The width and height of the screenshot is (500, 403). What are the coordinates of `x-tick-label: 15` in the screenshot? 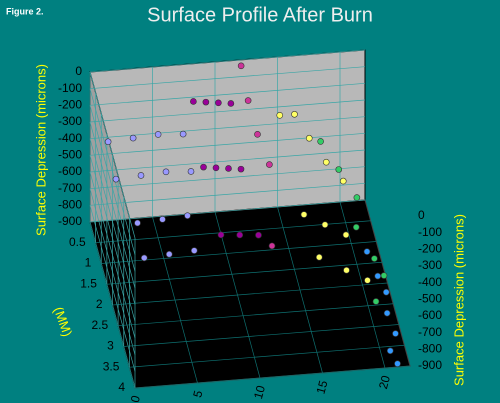 It's located at (321, 387).